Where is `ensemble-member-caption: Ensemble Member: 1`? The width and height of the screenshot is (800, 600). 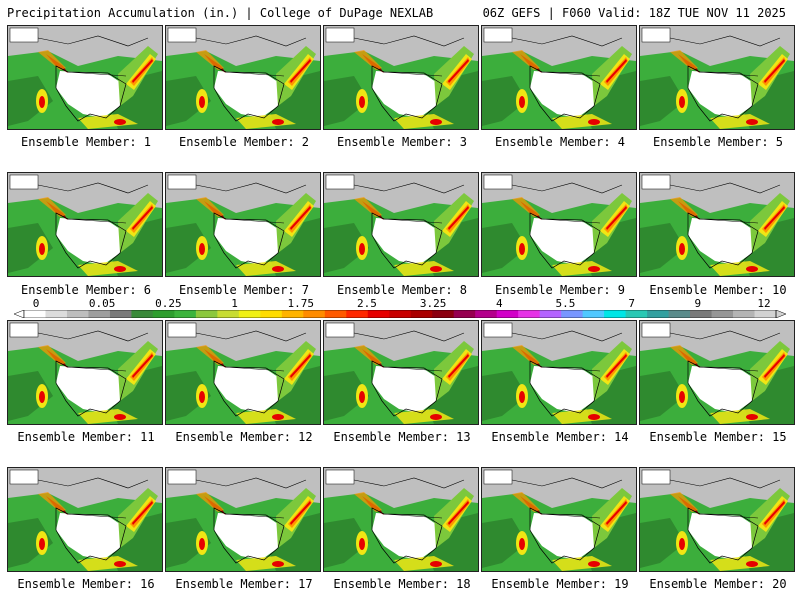
ensemble-member-caption: Ensemble Member: 1 is located at coordinates (86, 142).